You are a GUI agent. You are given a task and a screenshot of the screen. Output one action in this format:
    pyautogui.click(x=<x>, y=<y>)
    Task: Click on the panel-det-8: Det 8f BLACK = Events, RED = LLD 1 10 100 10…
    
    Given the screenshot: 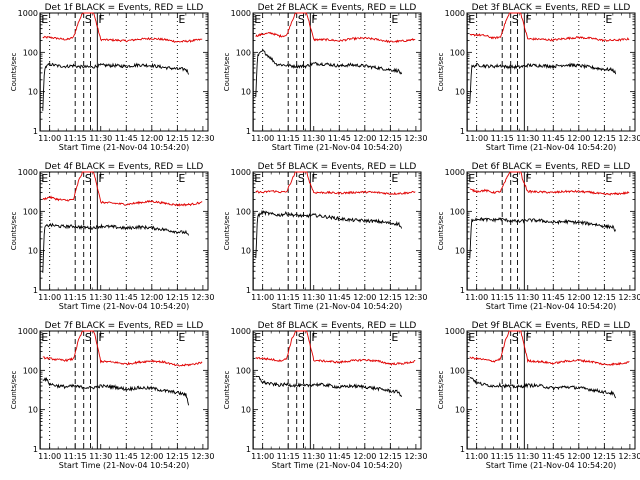 What is the action you would take?
    pyautogui.click(x=325, y=395)
    